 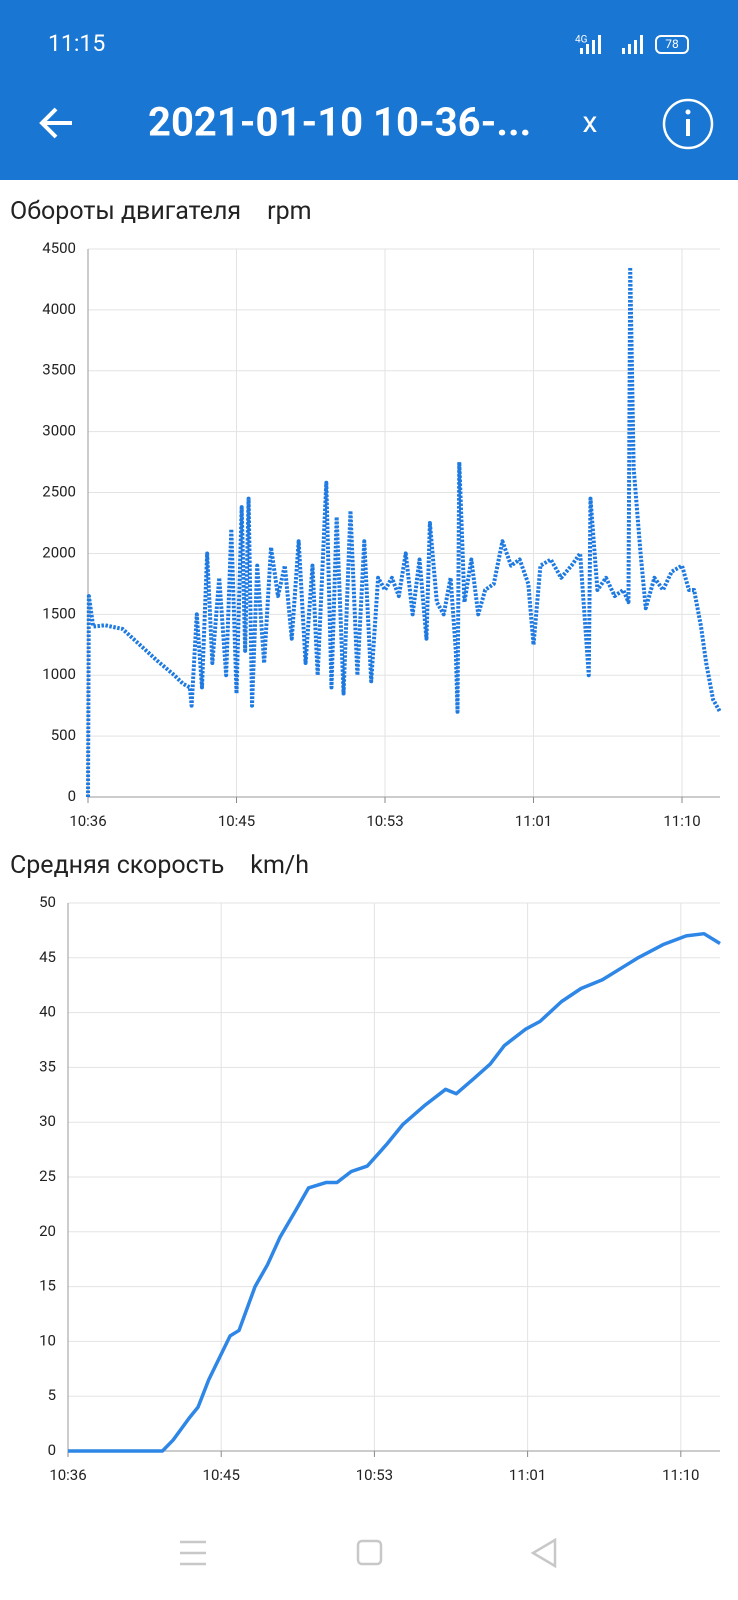 I want to click on y-tick-label: 4500, so click(x=59, y=248).